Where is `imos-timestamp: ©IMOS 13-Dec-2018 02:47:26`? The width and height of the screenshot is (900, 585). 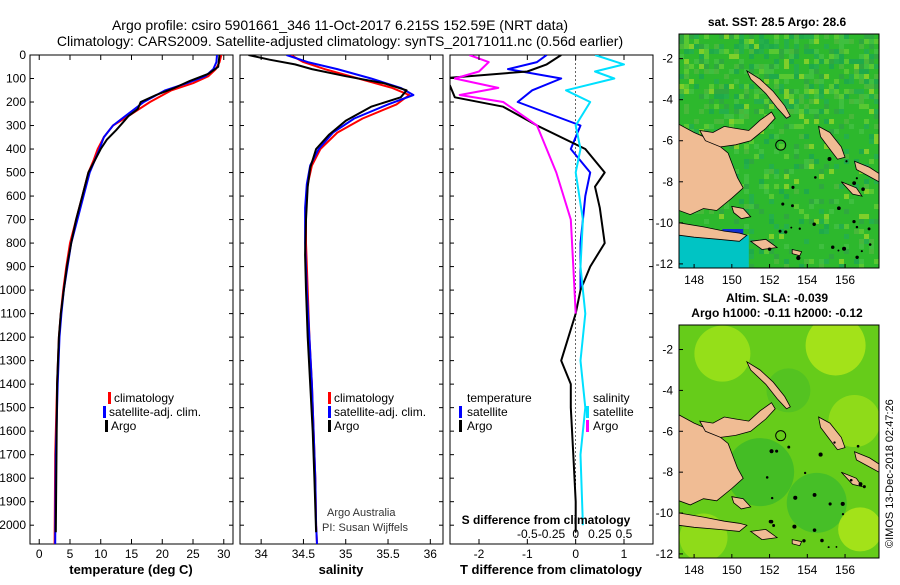 imos-timestamp: ©IMOS 13-Dec-2018 02:47:26 is located at coordinates (890, 473).